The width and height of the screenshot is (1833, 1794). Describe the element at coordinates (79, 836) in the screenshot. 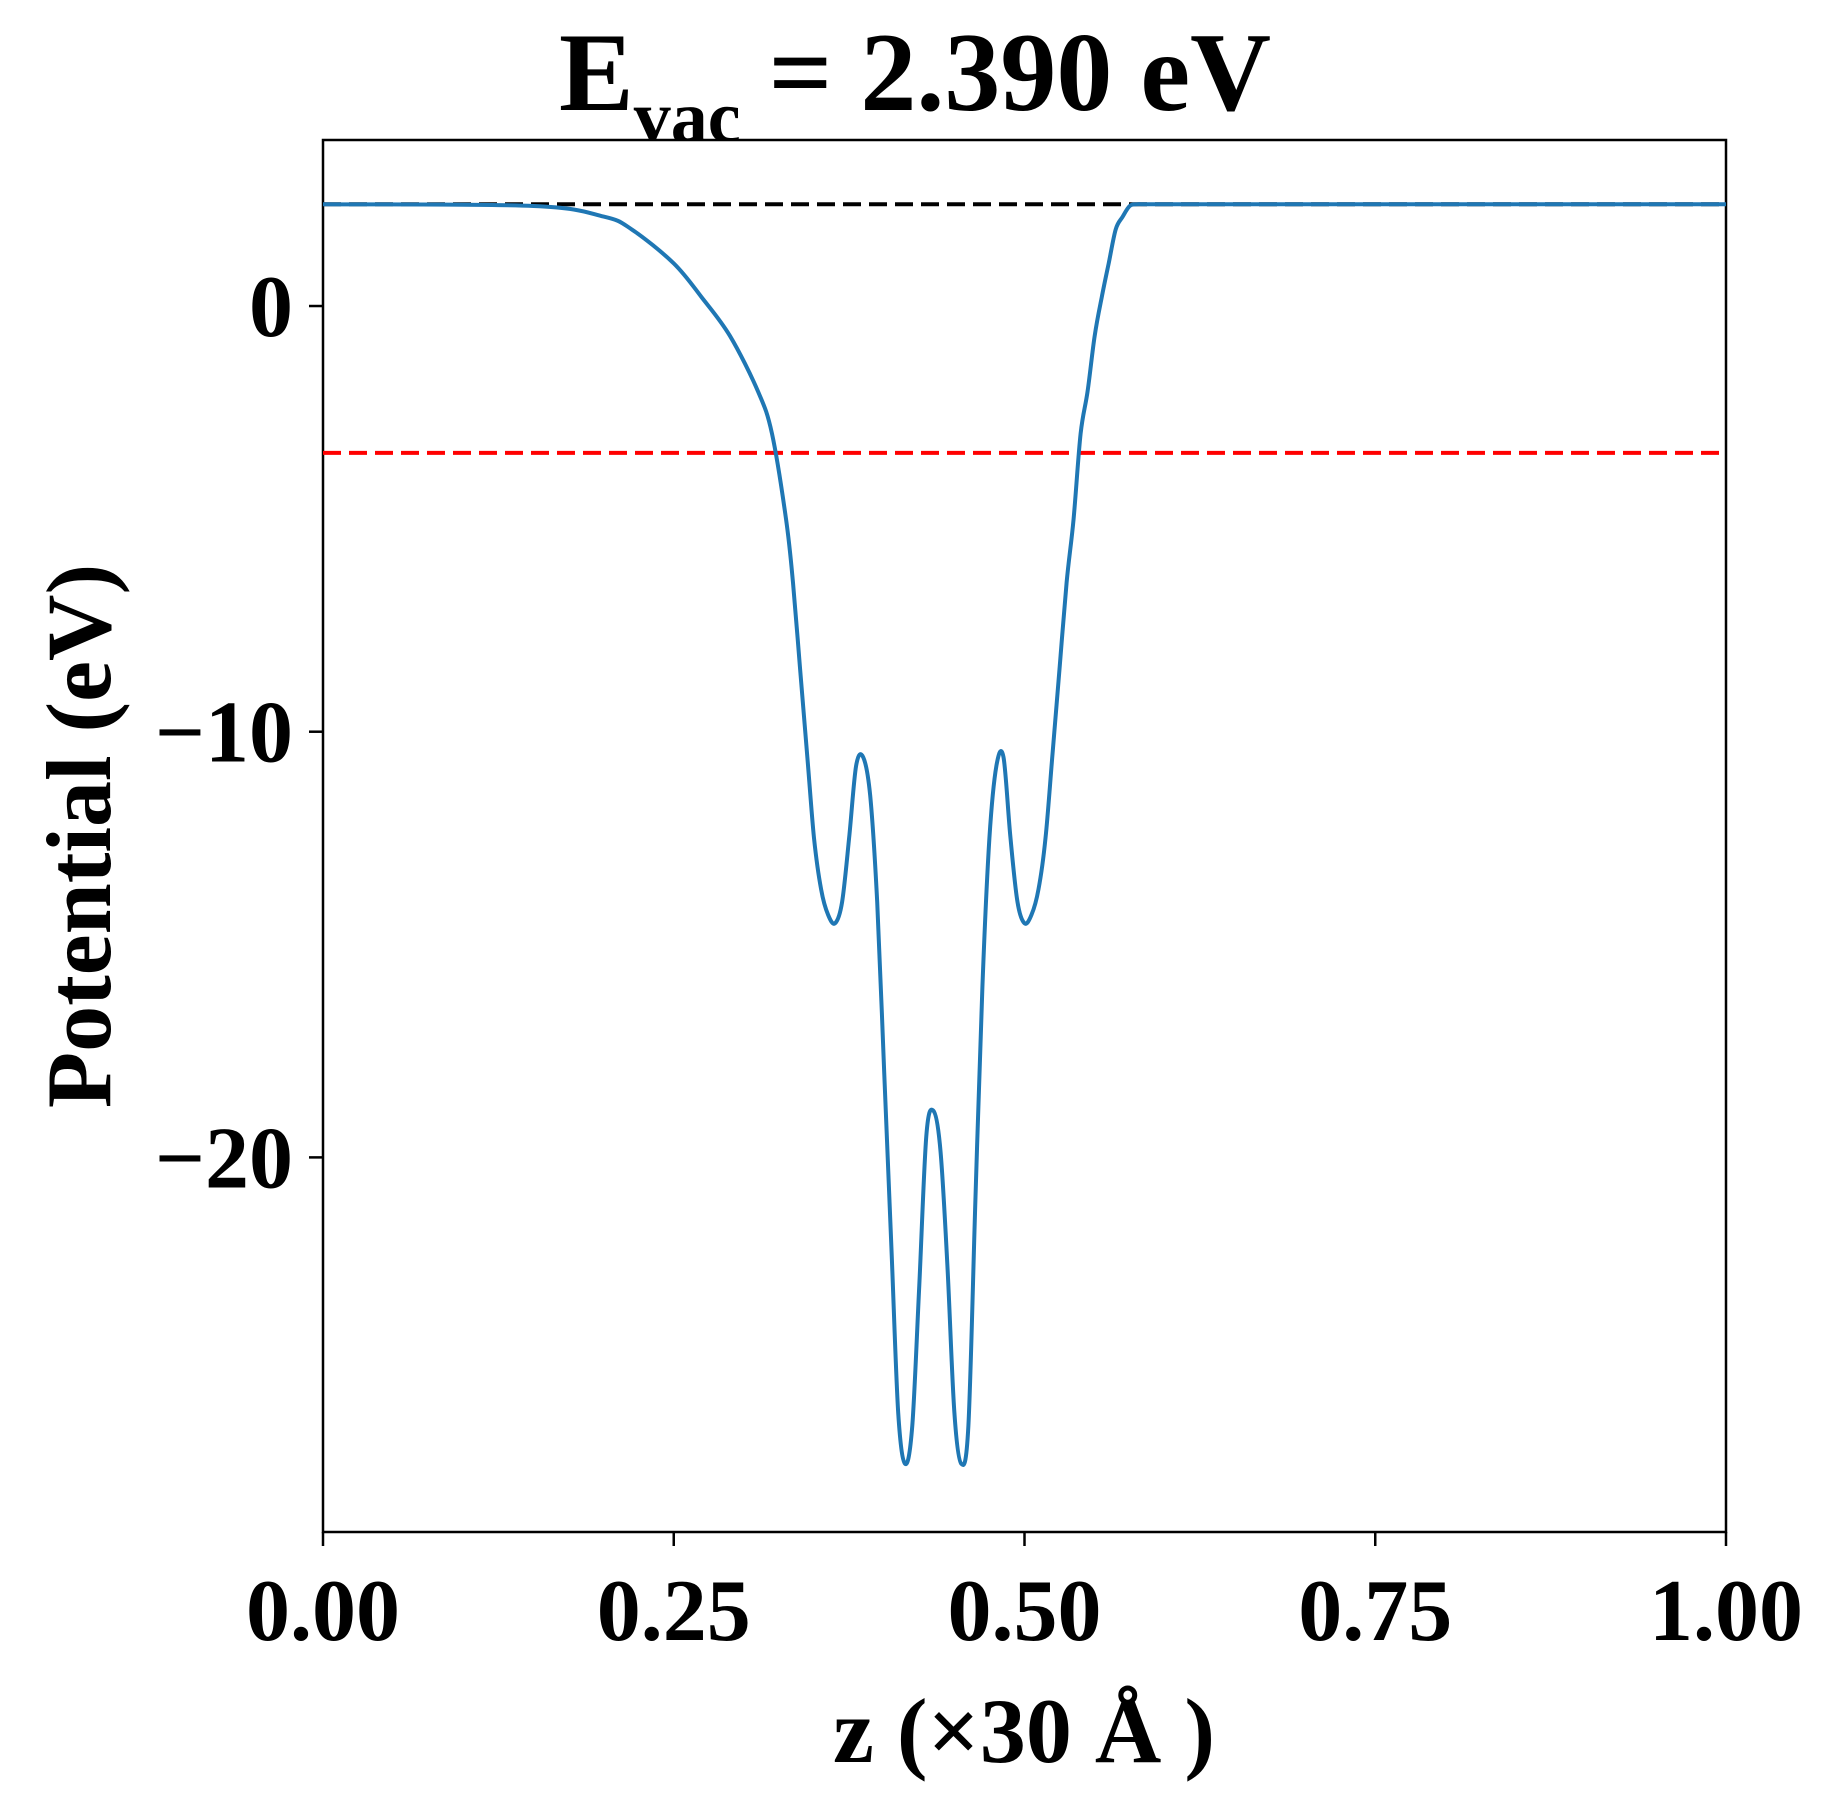

I see `y-axis-label: Potential (eV)` at that location.